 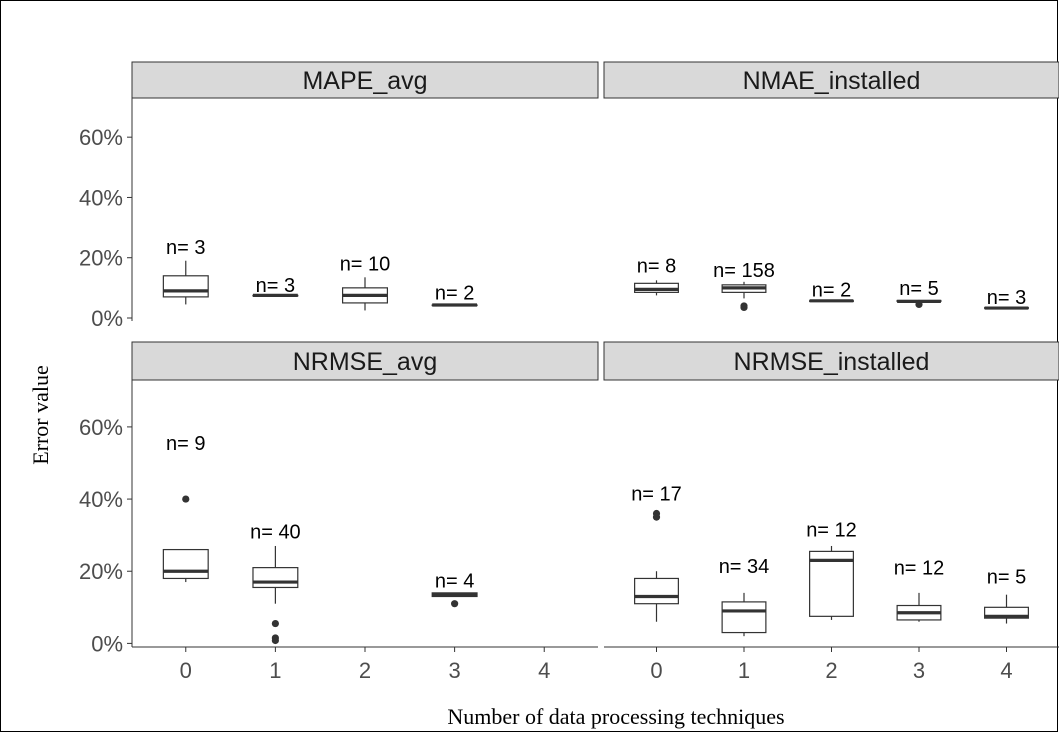 What do you see at coordinates (615, 716) in the screenshot?
I see `x-axis-title: Number of data processing techniques` at bounding box center [615, 716].